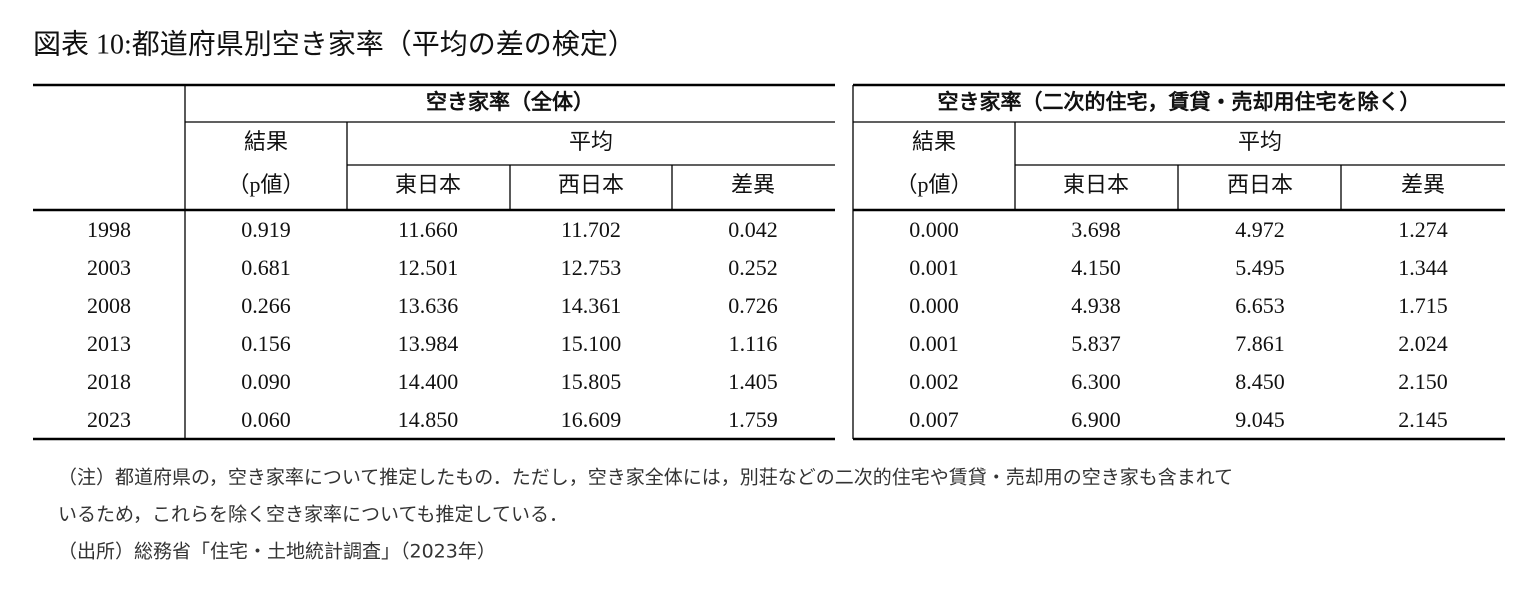 The width and height of the screenshot is (1537, 593). What do you see at coordinates (591, 343) in the screenshot?
I see `data-cell: 15.100` at bounding box center [591, 343].